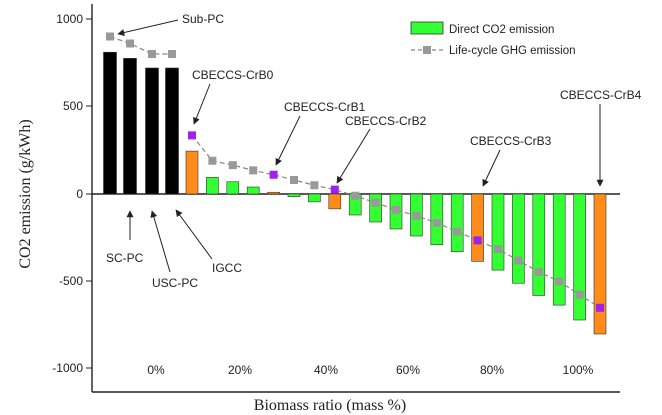  Describe the element at coordinates (67, 368) in the screenshot. I see `y-tick-label-neg1000: -1000` at that location.